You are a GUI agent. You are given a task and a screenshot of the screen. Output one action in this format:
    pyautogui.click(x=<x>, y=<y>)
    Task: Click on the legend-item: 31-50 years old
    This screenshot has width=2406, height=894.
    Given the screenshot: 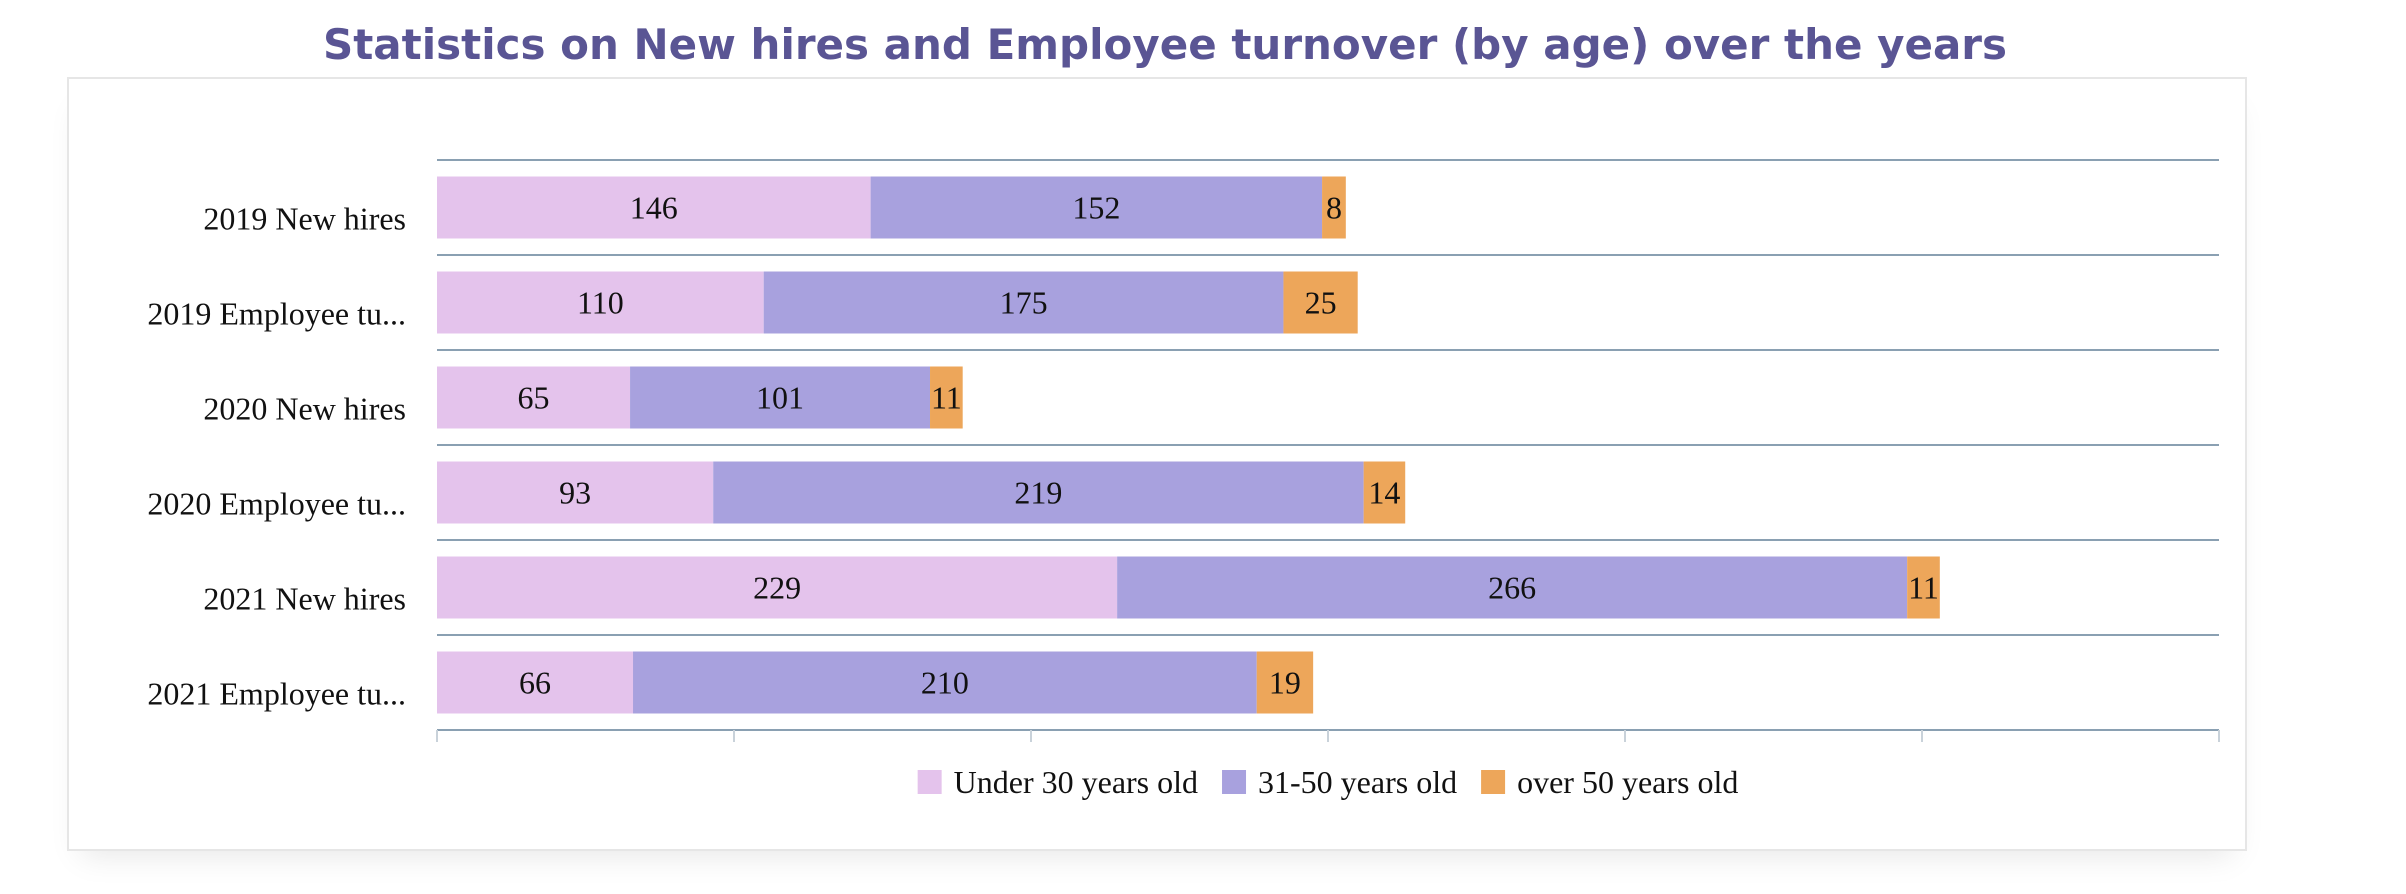 What is the action you would take?
    pyautogui.click(x=1339, y=782)
    